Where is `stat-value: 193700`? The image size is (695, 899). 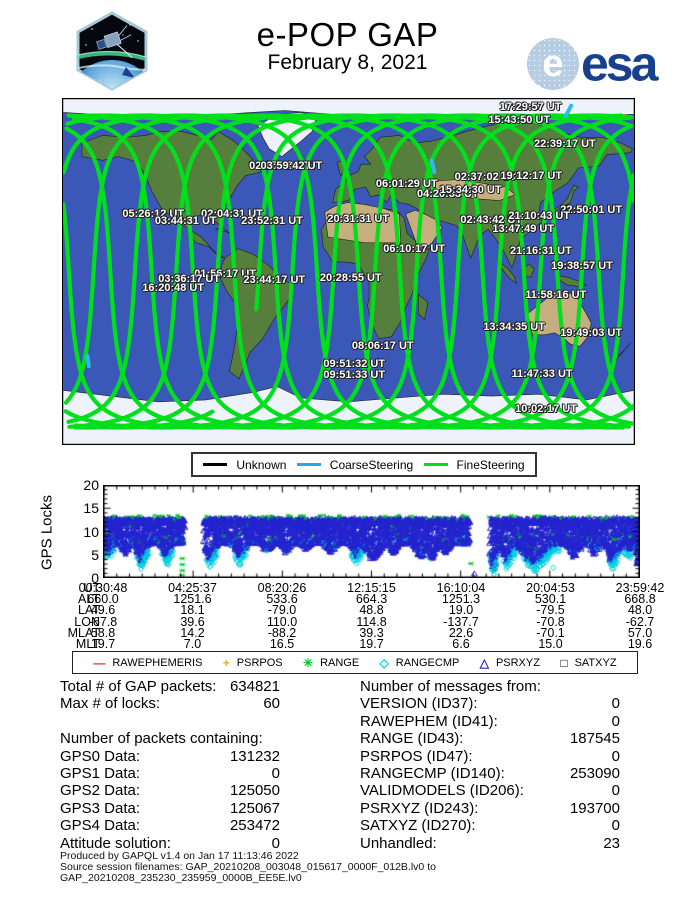
stat-value: 193700 is located at coordinates (594, 808).